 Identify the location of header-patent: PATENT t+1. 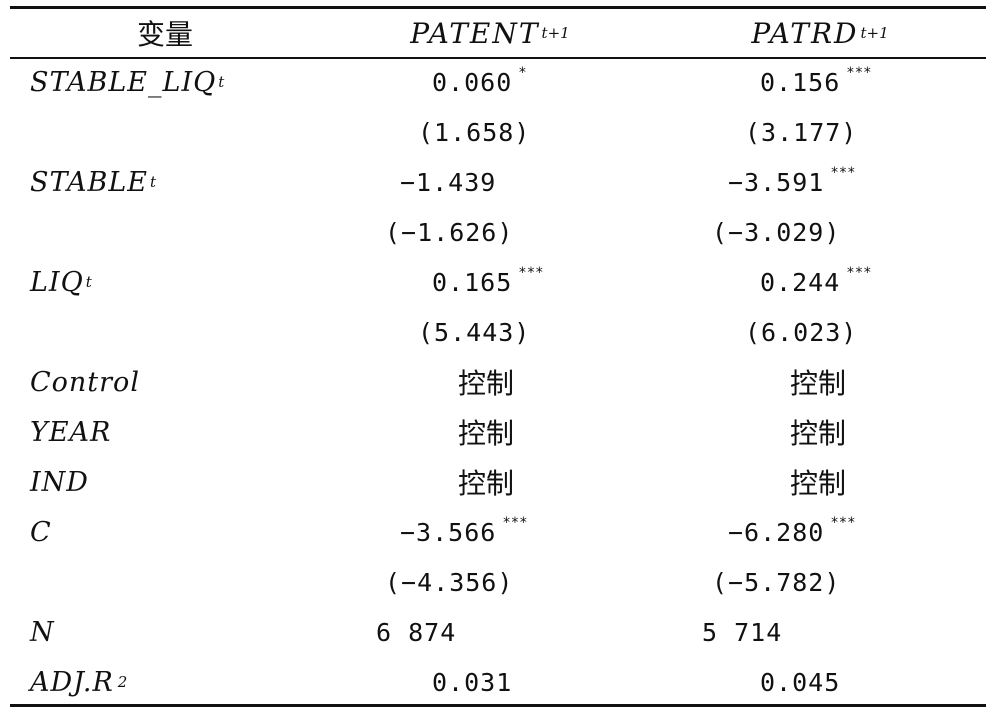
(490, 33).